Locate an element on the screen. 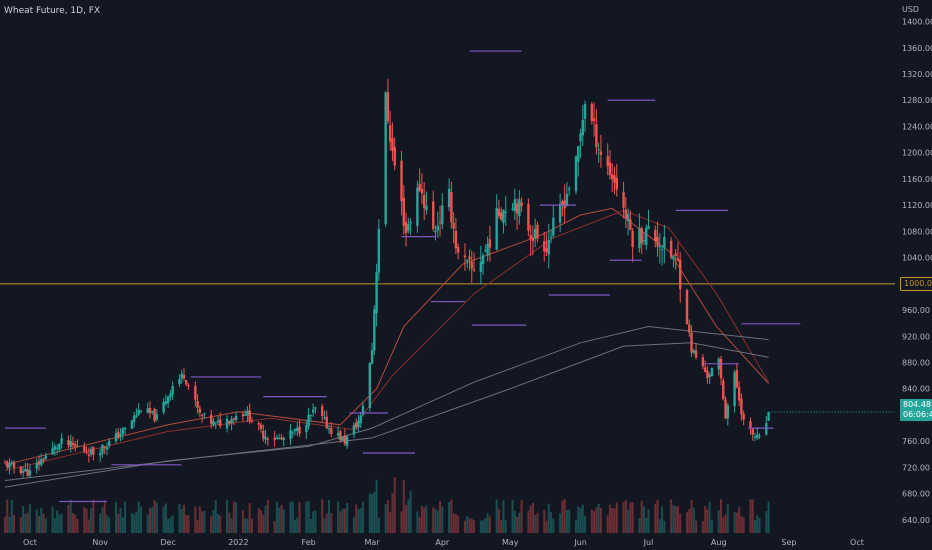 This screenshot has height=550, width=932. horizontal-level-tag: 1000.00 is located at coordinates (916, 284).